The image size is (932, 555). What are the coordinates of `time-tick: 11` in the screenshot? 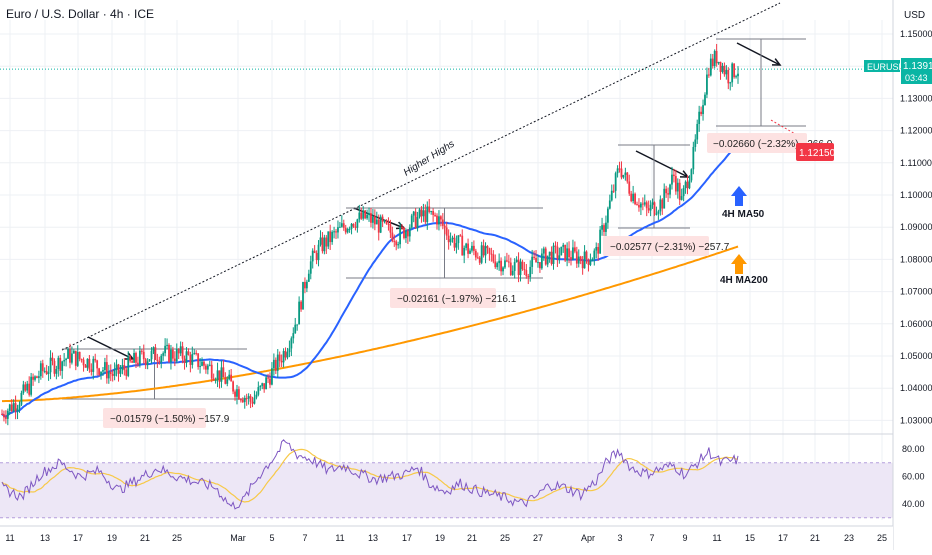 It's located at (9, 538).